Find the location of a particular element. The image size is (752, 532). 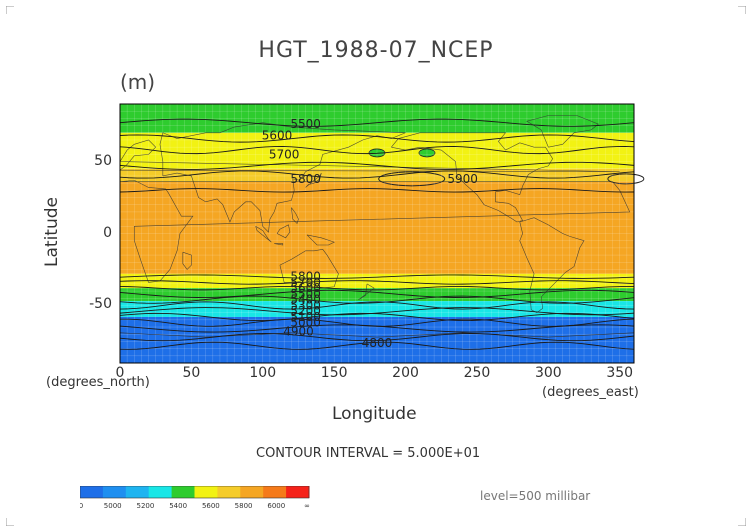

contour-label-3: 5800 is located at coordinates (305, 179).